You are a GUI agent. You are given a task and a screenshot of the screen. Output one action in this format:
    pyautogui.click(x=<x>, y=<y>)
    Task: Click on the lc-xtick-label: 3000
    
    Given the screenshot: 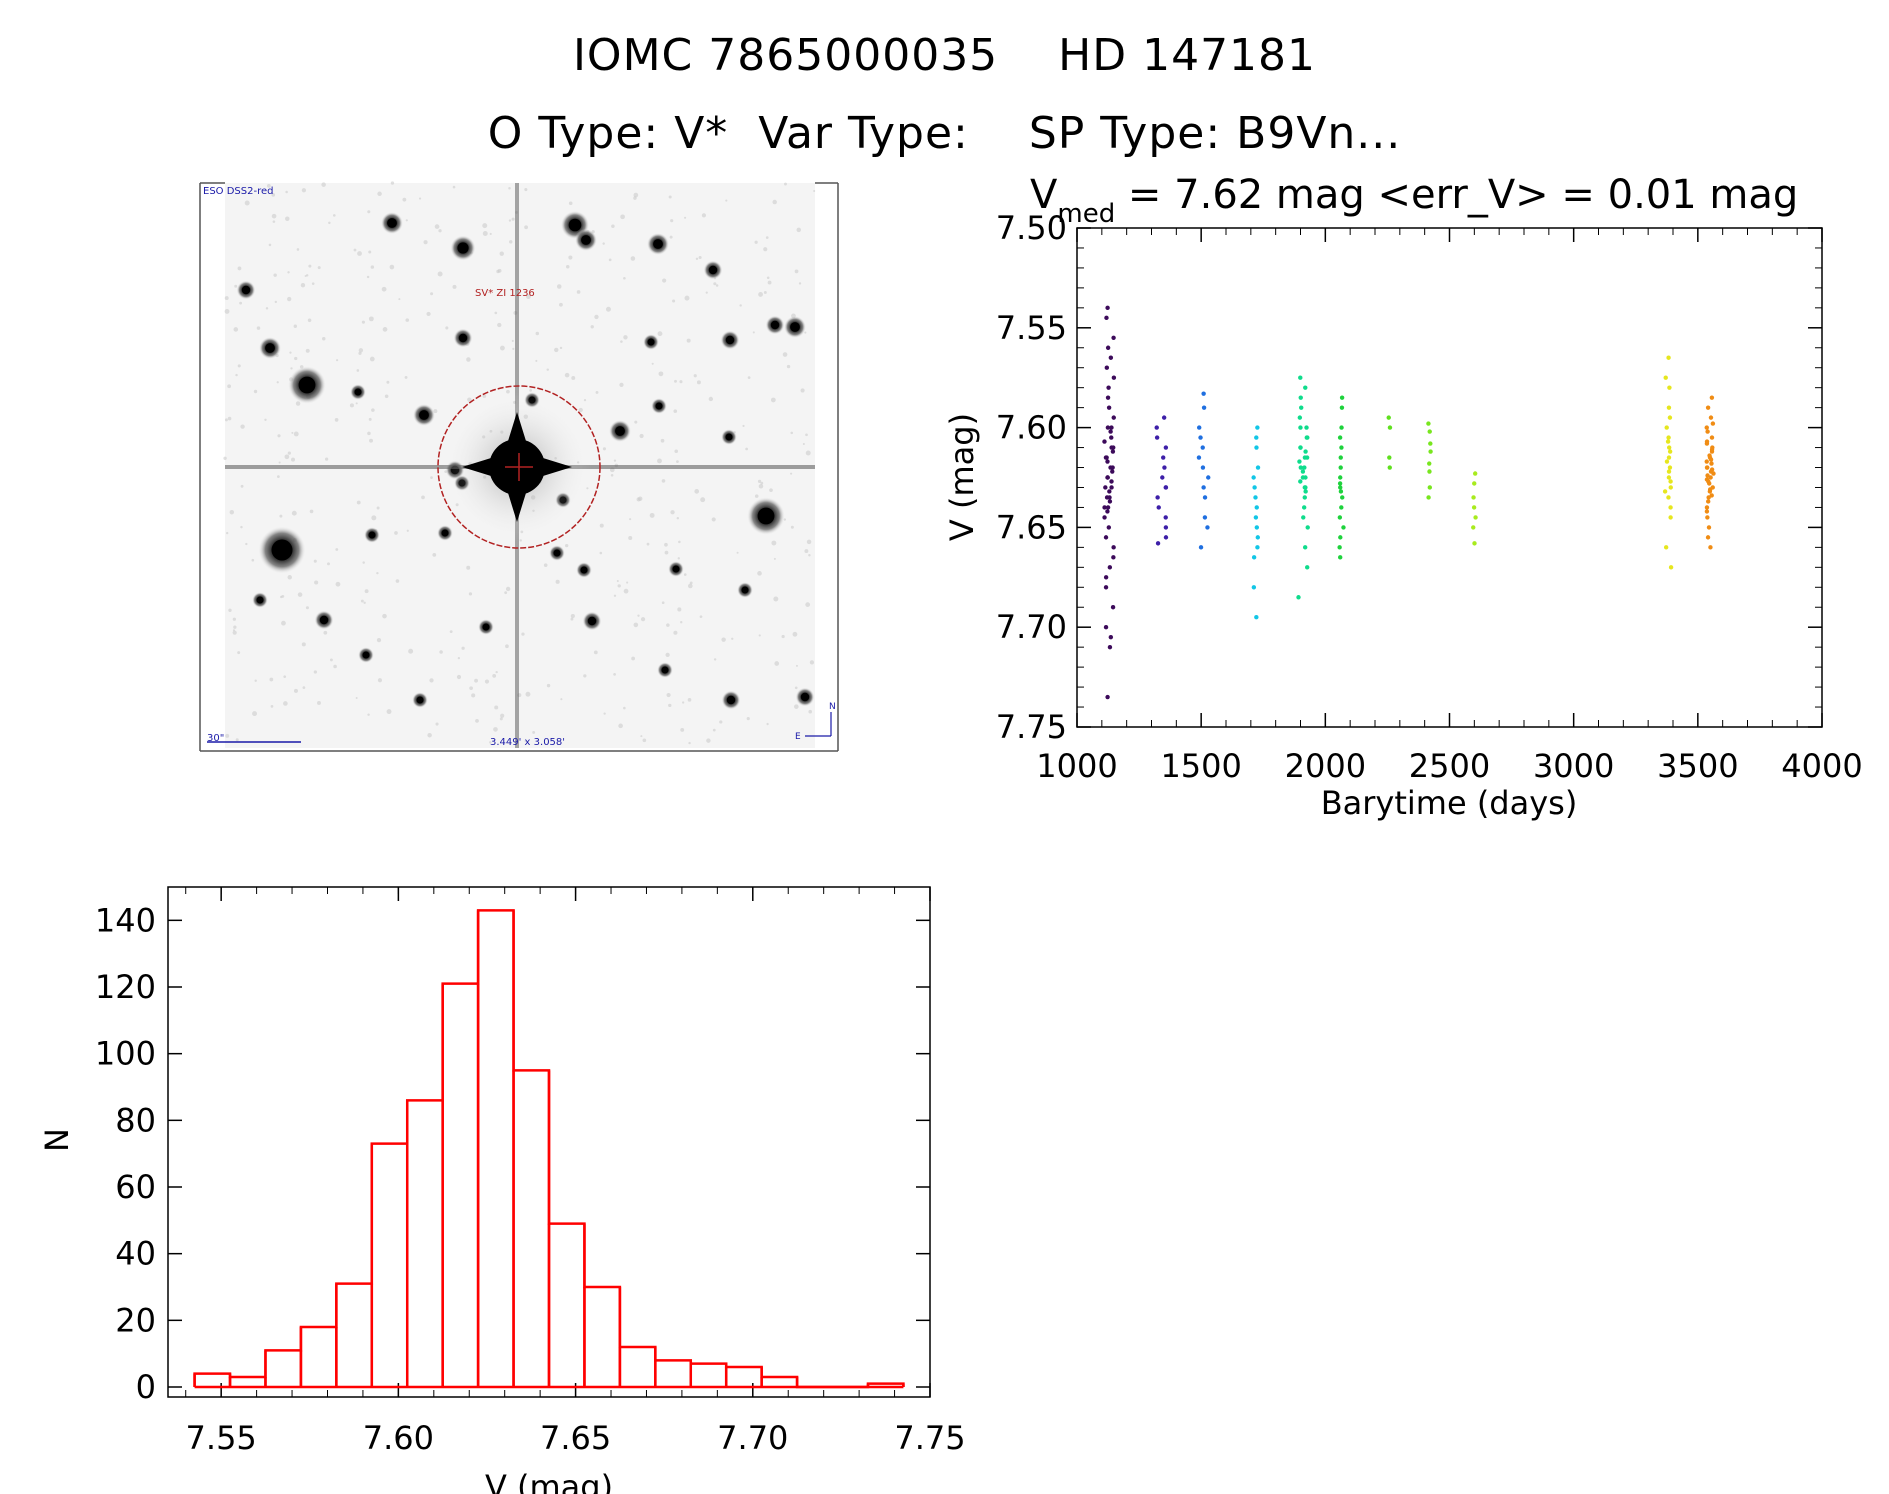 What is the action you would take?
    pyautogui.click(x=1573, y=766)
    